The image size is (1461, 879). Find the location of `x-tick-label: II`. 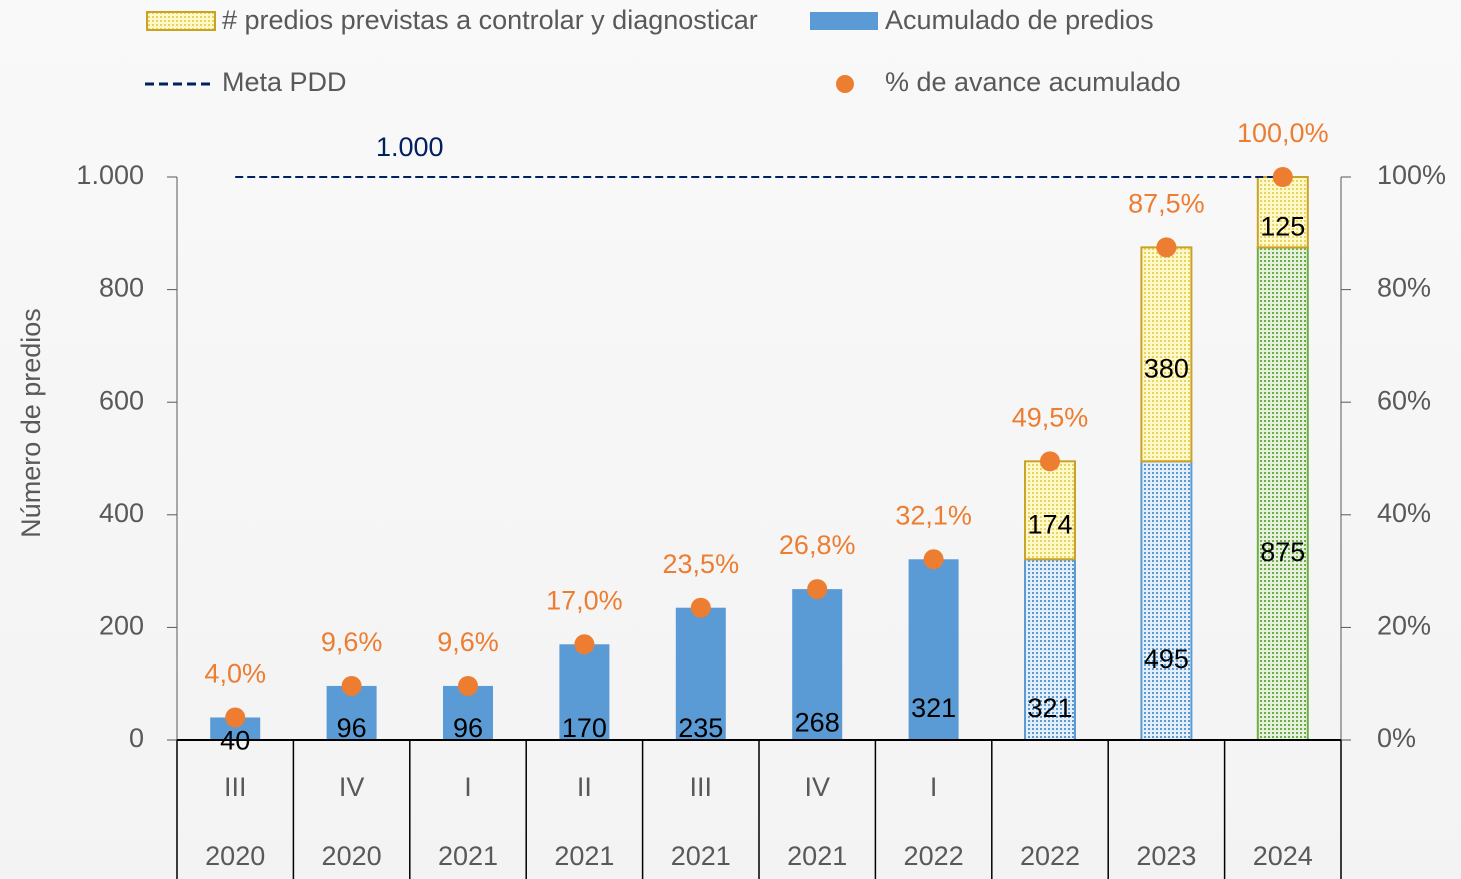

x-tick-label: II is located at coordinates (584, 787).